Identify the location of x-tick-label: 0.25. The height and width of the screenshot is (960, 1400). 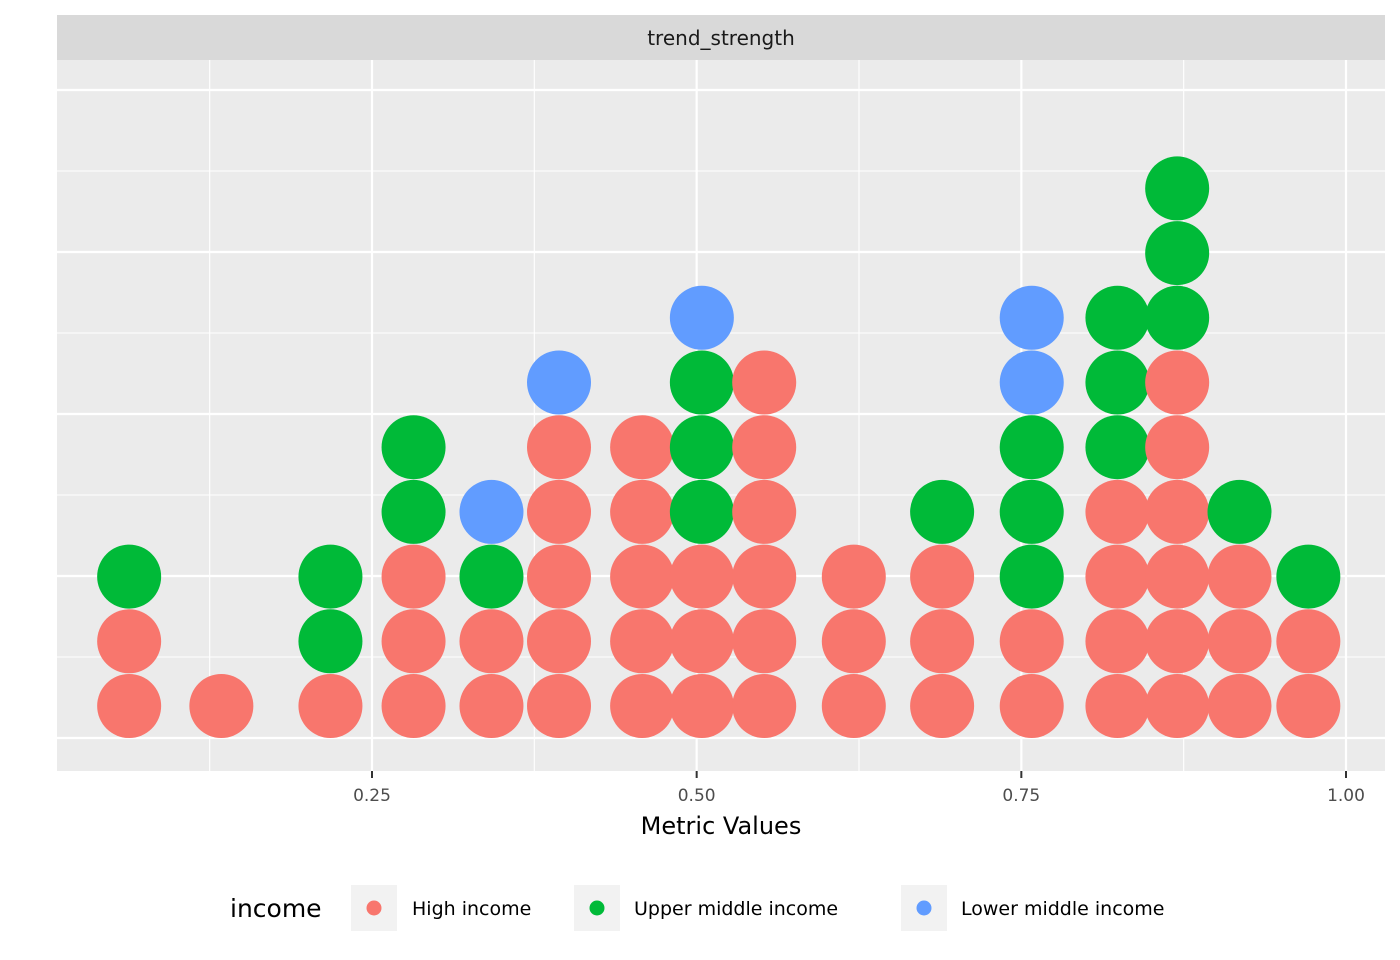
(372, 796).